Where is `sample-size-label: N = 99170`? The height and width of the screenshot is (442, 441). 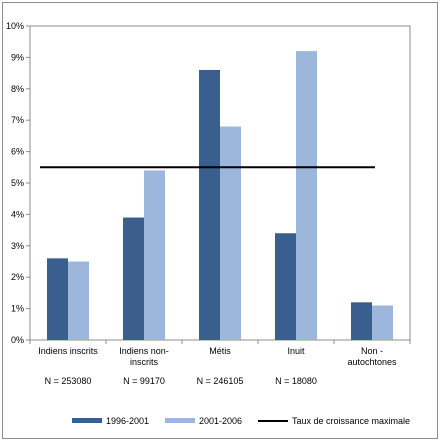 sample-size-label: N = 99170 is located at coordinates (144, 381).